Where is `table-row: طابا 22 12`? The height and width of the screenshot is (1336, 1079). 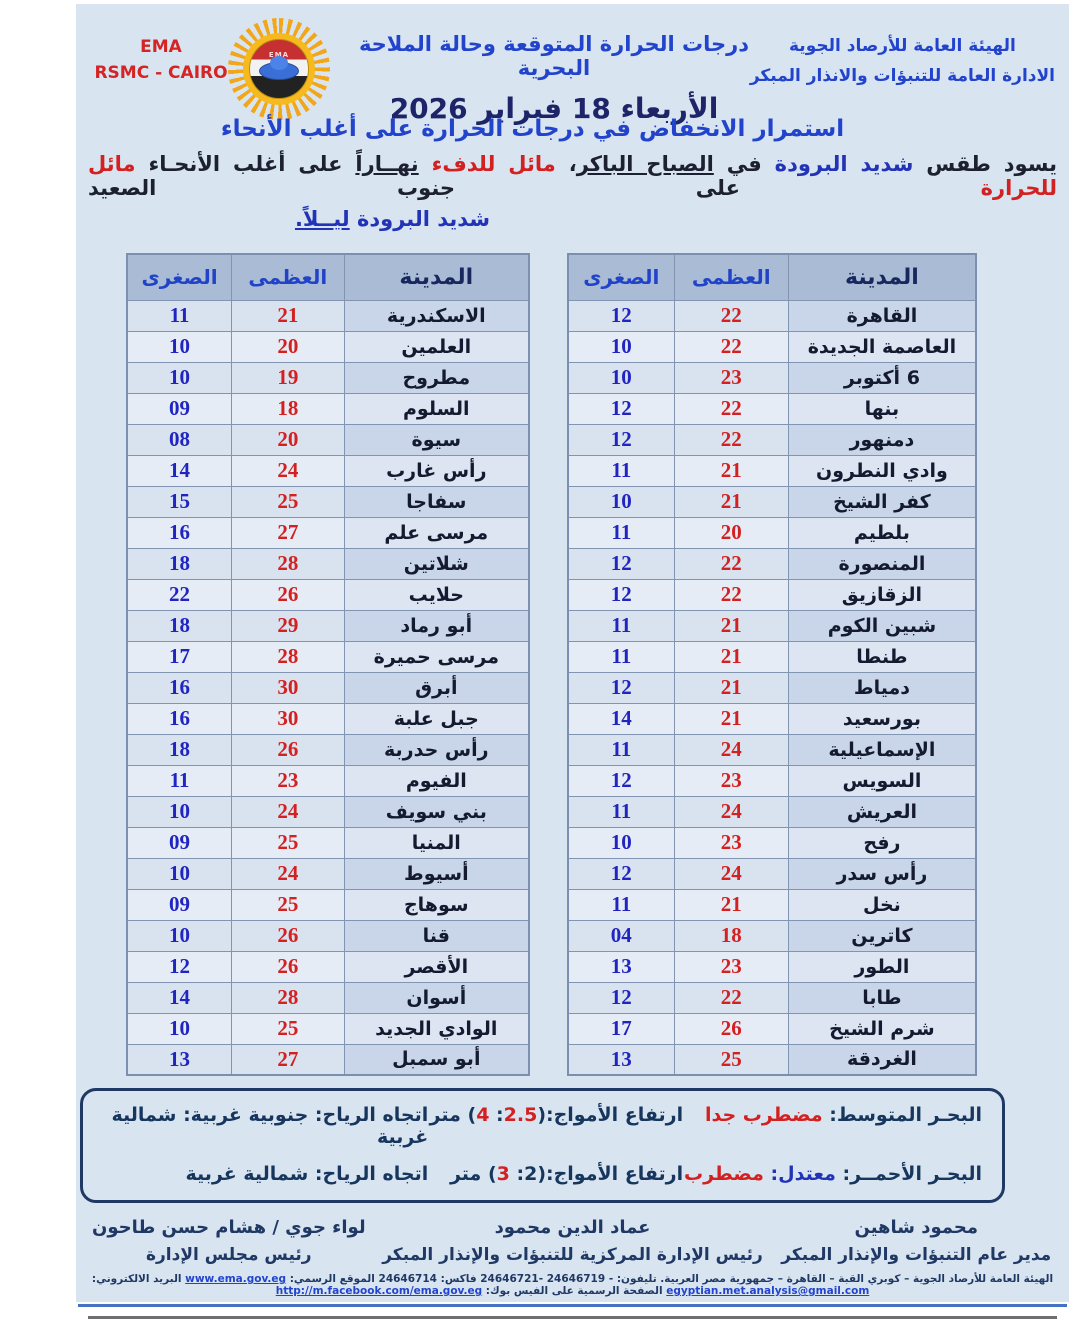
table-row: طابا 22 12 is located at coordinates (772, 997).